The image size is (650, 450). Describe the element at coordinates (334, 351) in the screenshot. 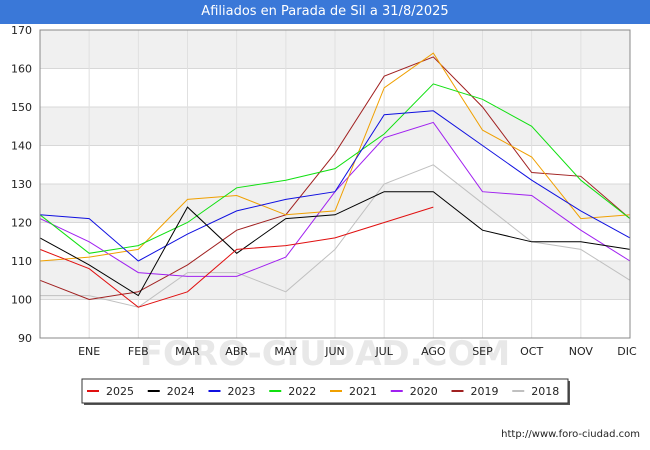

I see `x-tick-label: JUN` at that location.